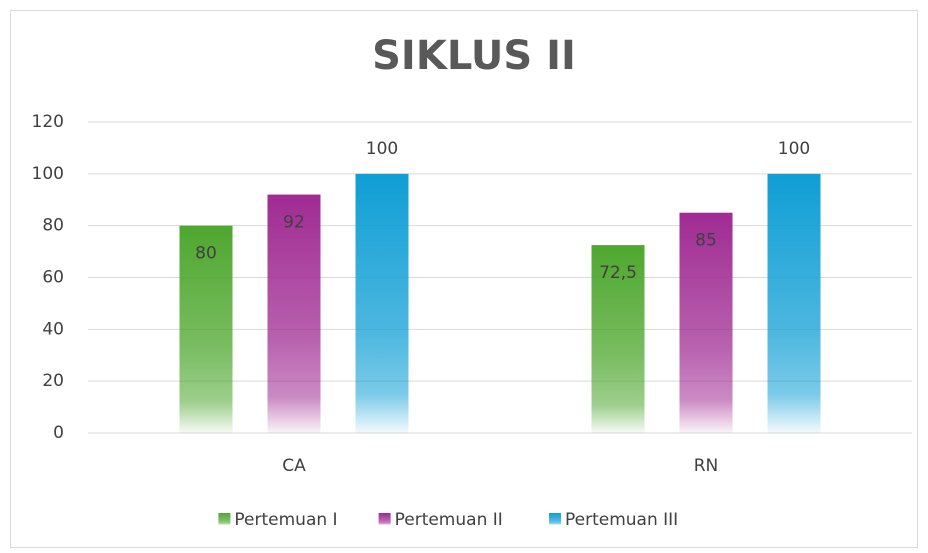 This screenshot has height=553, width=928. Describe the element at coordinates (706, 466) in the screenshot. I see `x-tick-label: RN` at that location.